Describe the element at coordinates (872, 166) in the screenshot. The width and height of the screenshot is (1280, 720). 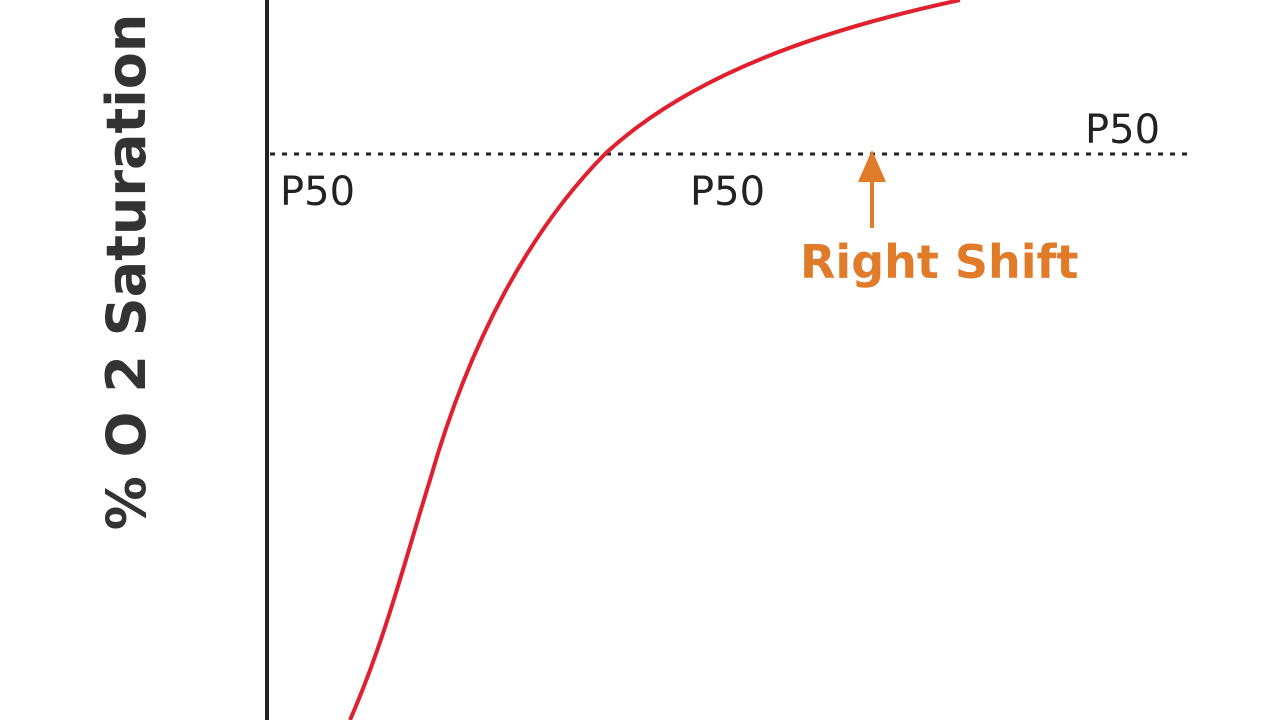
I see `shift-arrowhead` at that location.